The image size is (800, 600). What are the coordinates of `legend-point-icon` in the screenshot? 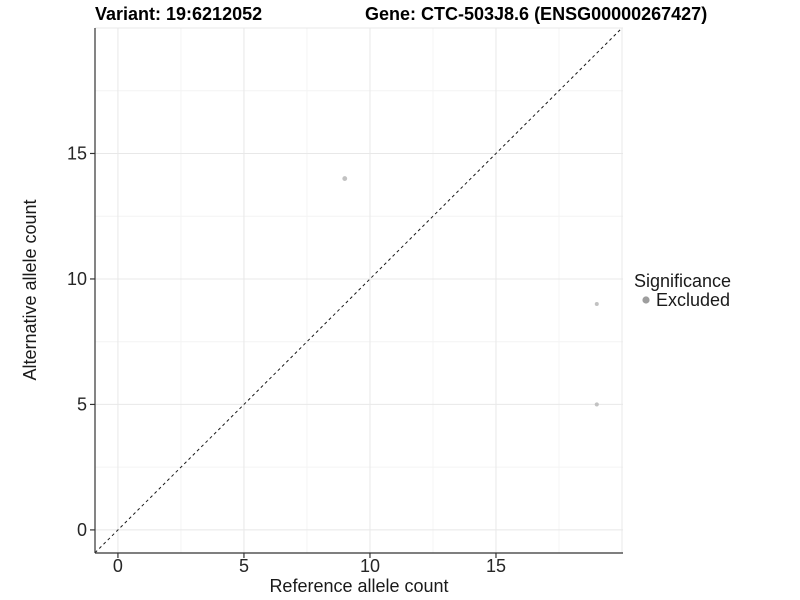 It's located at (646, 300).